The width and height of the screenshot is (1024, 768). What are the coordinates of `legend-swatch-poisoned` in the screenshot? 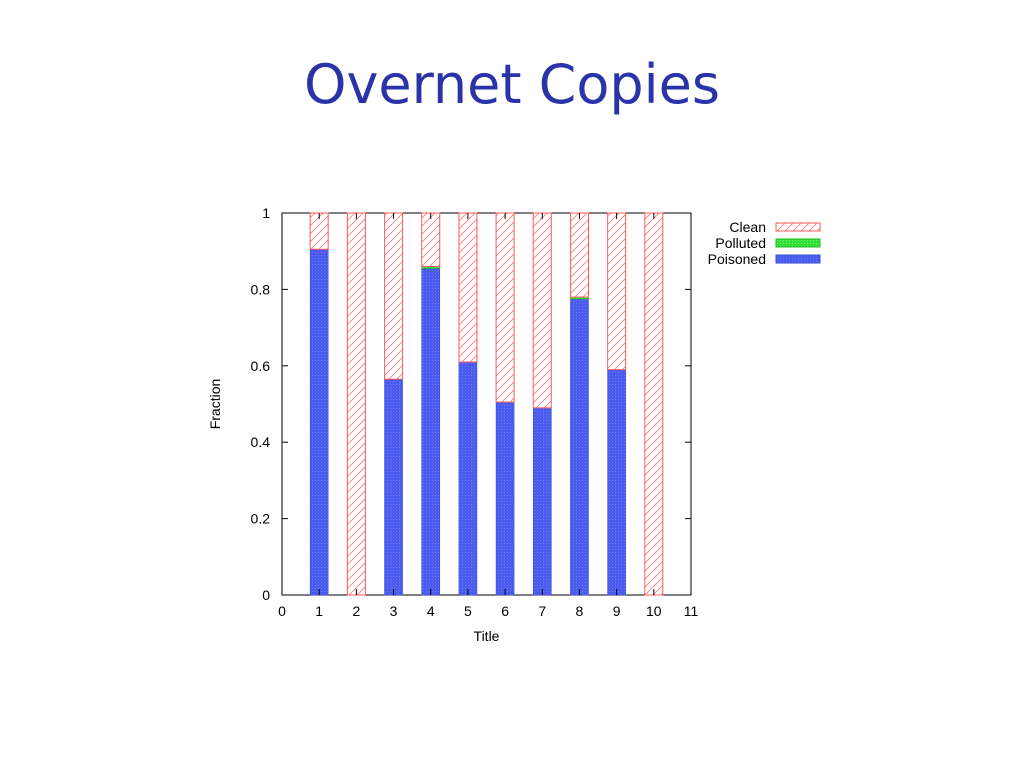 It's located at (798, 259).